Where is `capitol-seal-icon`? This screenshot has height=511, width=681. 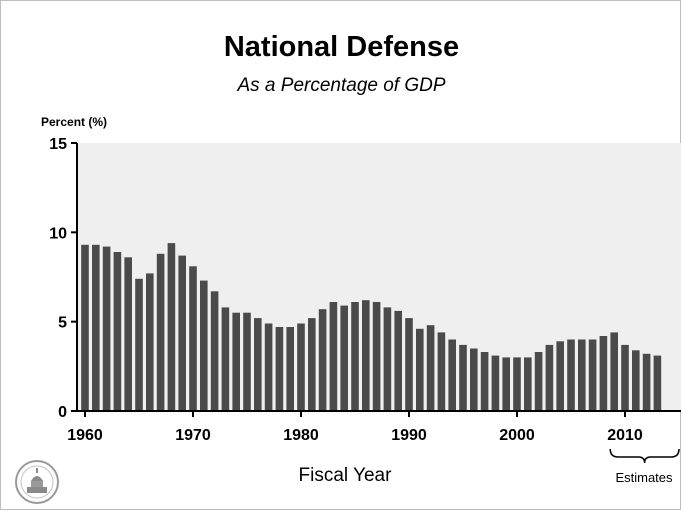
capitol-seal-icon is located at coordinates (37, 482).